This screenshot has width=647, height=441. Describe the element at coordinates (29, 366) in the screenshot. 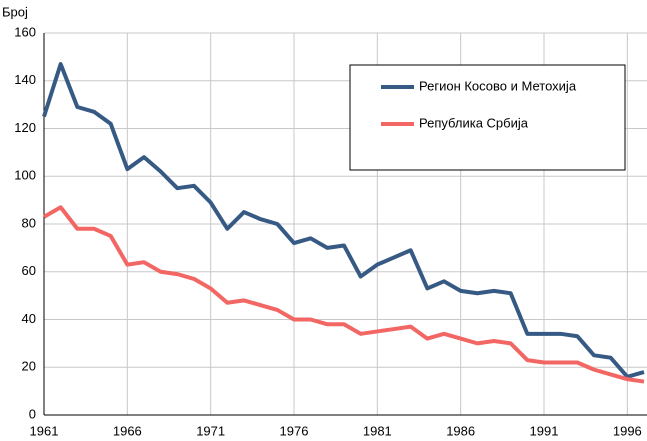

I see `y-tick-label: 20` at that location.